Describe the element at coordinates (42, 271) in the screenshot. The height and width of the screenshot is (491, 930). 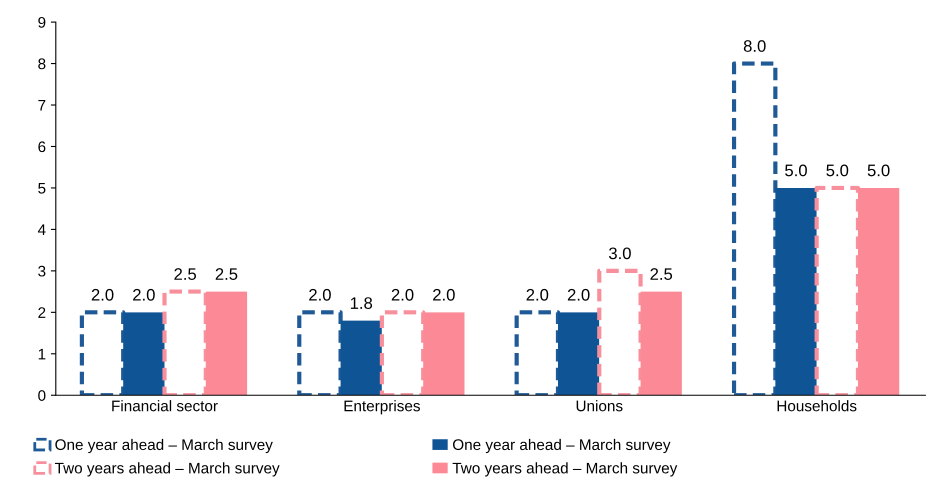
I see `y-tick-label: 3` at that location.